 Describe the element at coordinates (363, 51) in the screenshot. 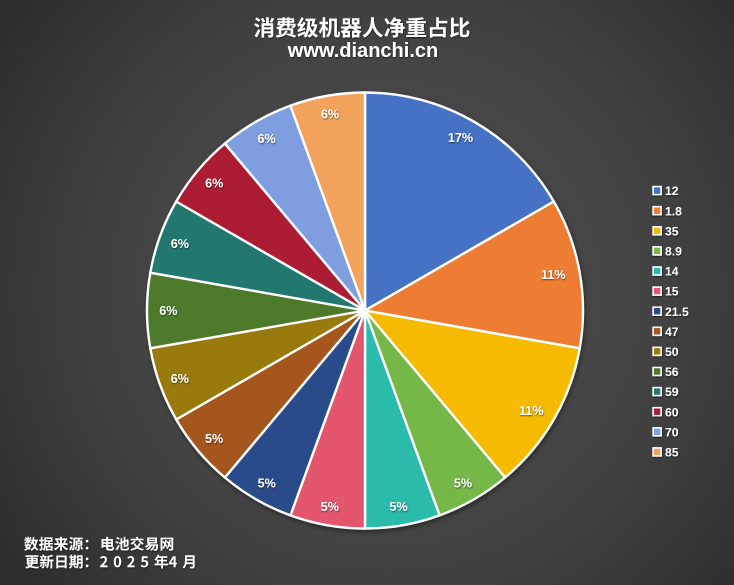

I see `svg-text: www.dianchi.cn` at that location.